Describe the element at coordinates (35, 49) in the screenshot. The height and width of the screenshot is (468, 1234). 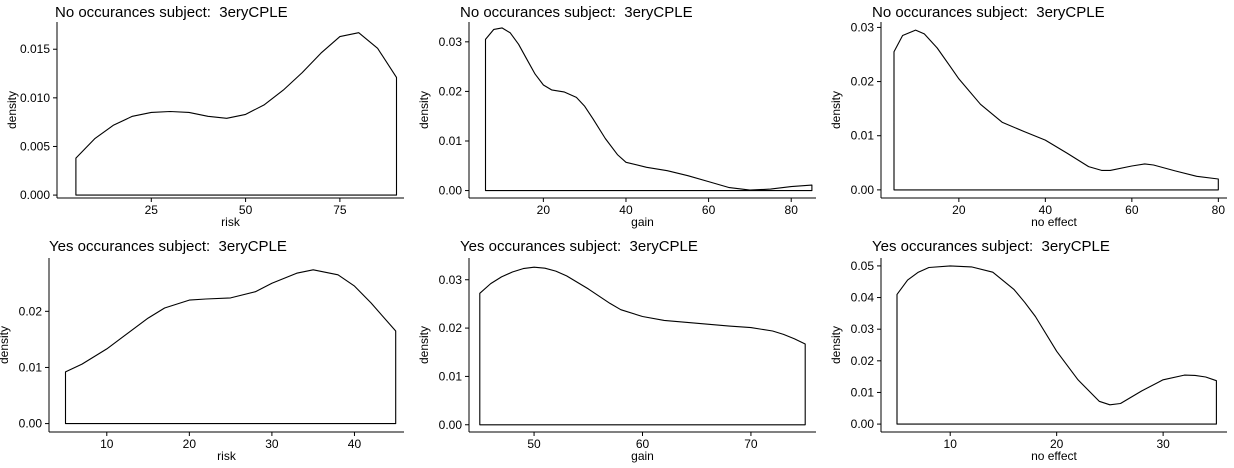
I see `y-tick-label: 0.015` at that location.